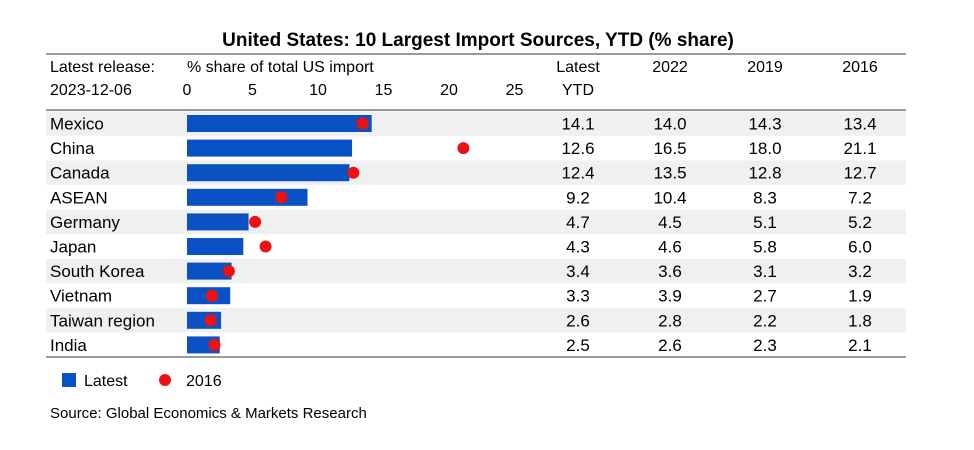 This screenshot has height=450, width=974. What do you see at coordinates (670, 271) in the screenshot?
I see `table-cell: 3.6` at bounding box center [670, 271].